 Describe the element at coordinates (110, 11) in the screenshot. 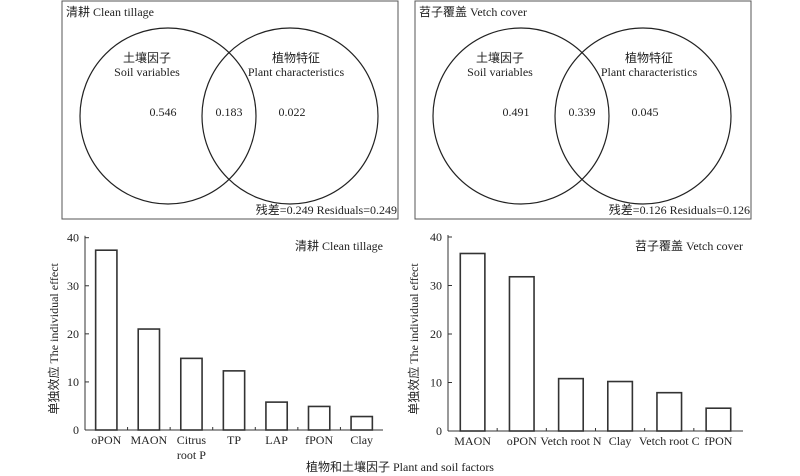

I see `venn-title: 清耕 Clean tillage` at that location.